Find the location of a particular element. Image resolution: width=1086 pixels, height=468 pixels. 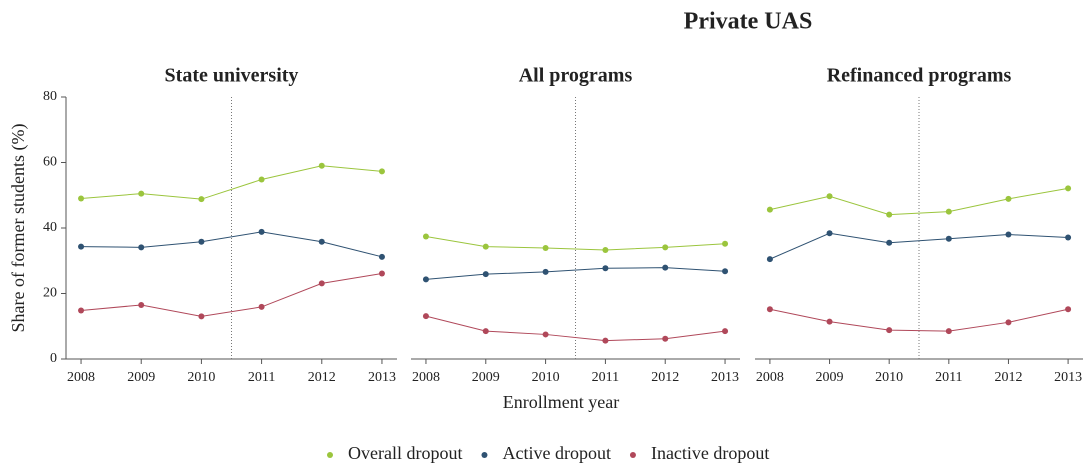

y-tick-label: 20 is located at coordinates (50, 293).